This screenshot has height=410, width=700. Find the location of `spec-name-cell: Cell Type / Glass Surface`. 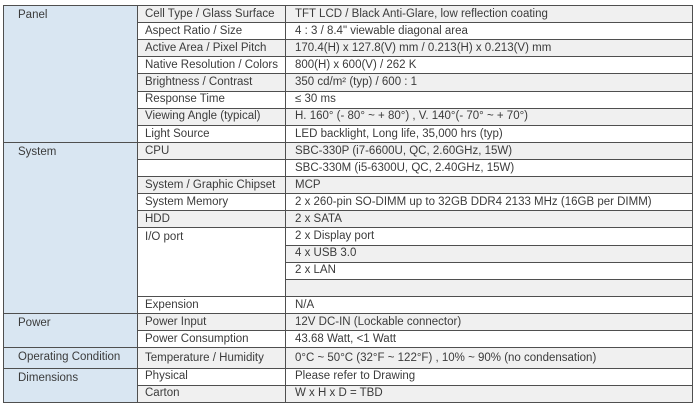

spec-name-cell: Cell Type / Glass Surface is located at coordinates (211, 14).